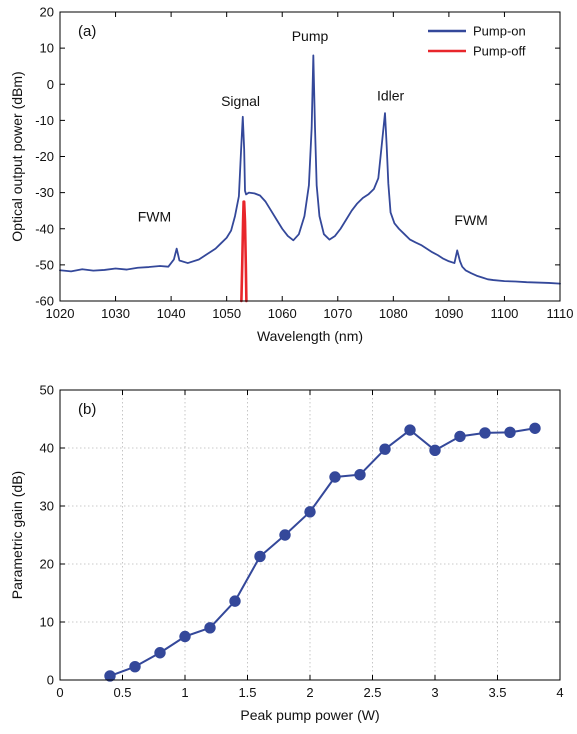 This screenshot has width=577, height=734. Describe the element at coordinates (497, 692) in the screenshot. I see `x-tick-label: 3.5` at that location.